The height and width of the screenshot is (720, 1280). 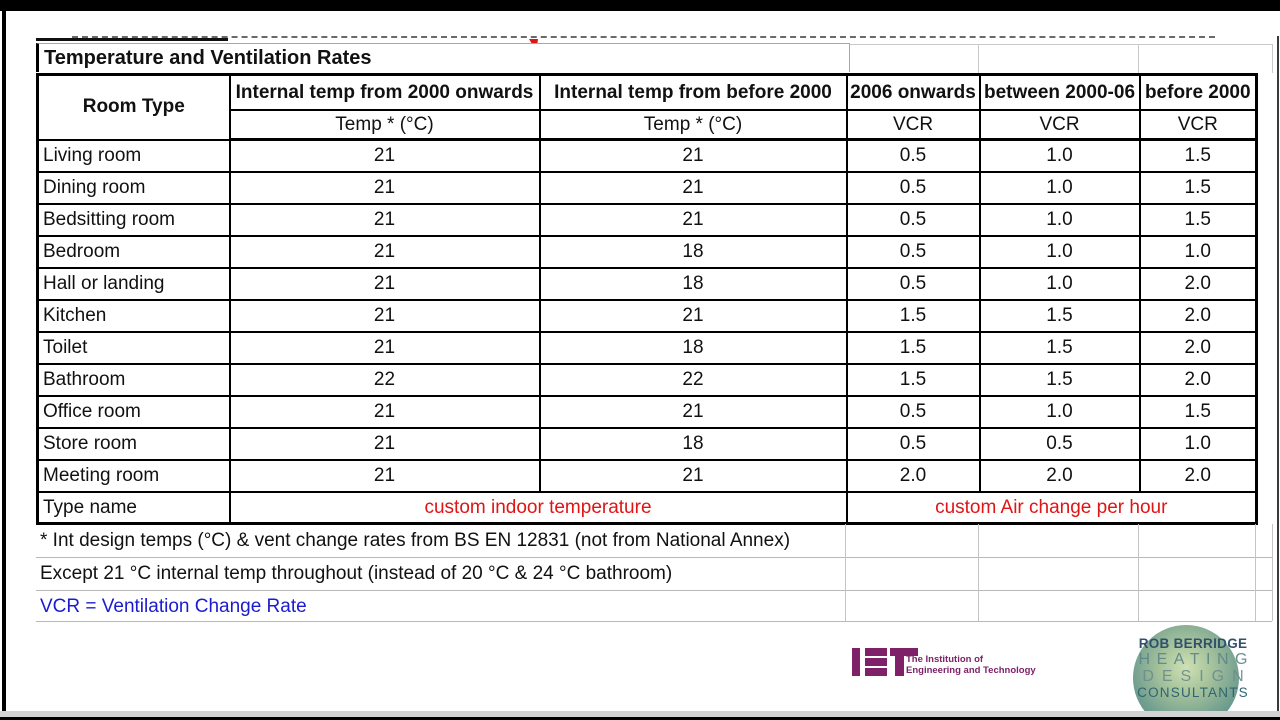 What do you see at coordinates (1193, 692) in the screenshot?
I see `rb-logo-consultants: CONSULTANTS` at bounding box center [1193, 692].